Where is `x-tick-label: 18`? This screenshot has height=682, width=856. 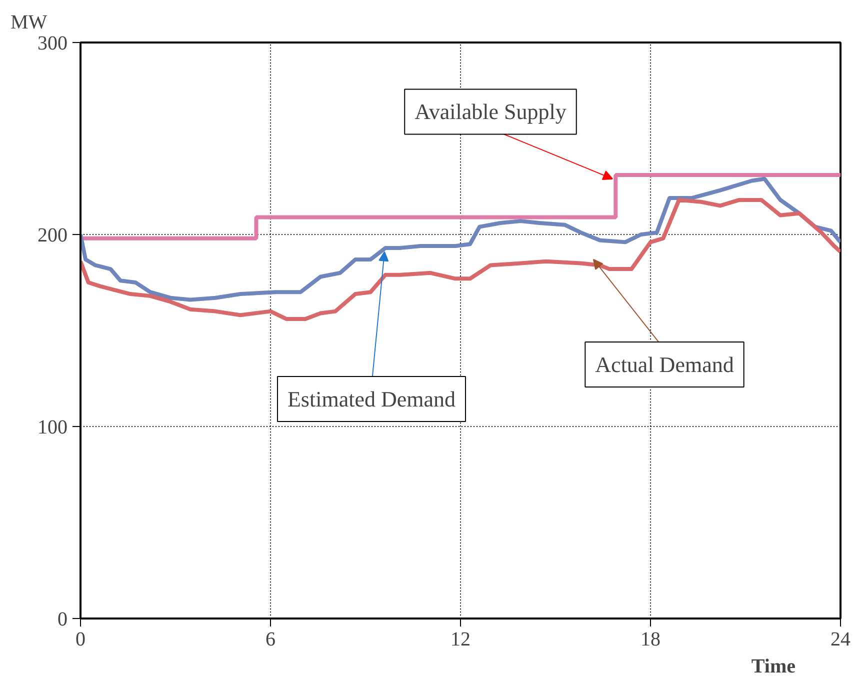
x-tick-label: 18 is located at coordinates (650, 639).